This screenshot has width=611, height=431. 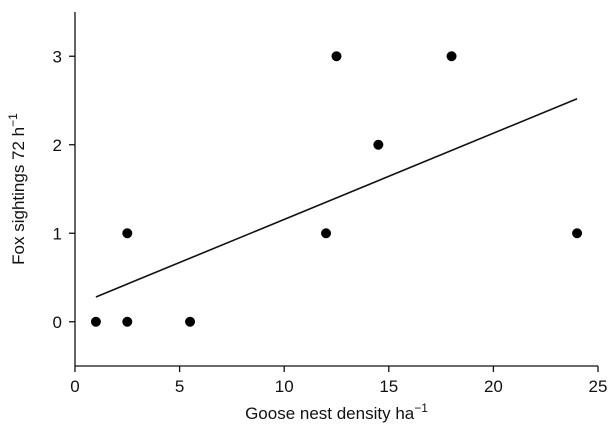 What do you see at coordinates (493, 386) in the screenshot?
I see `x-tick-label: 20` at bounding box center [493, 386].